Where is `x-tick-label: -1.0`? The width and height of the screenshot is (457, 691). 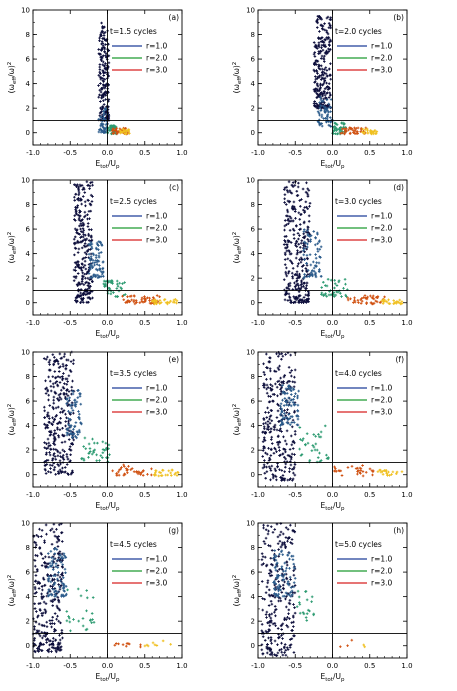 x-tick-label: -1.0 is located at coordinates (258, 495).